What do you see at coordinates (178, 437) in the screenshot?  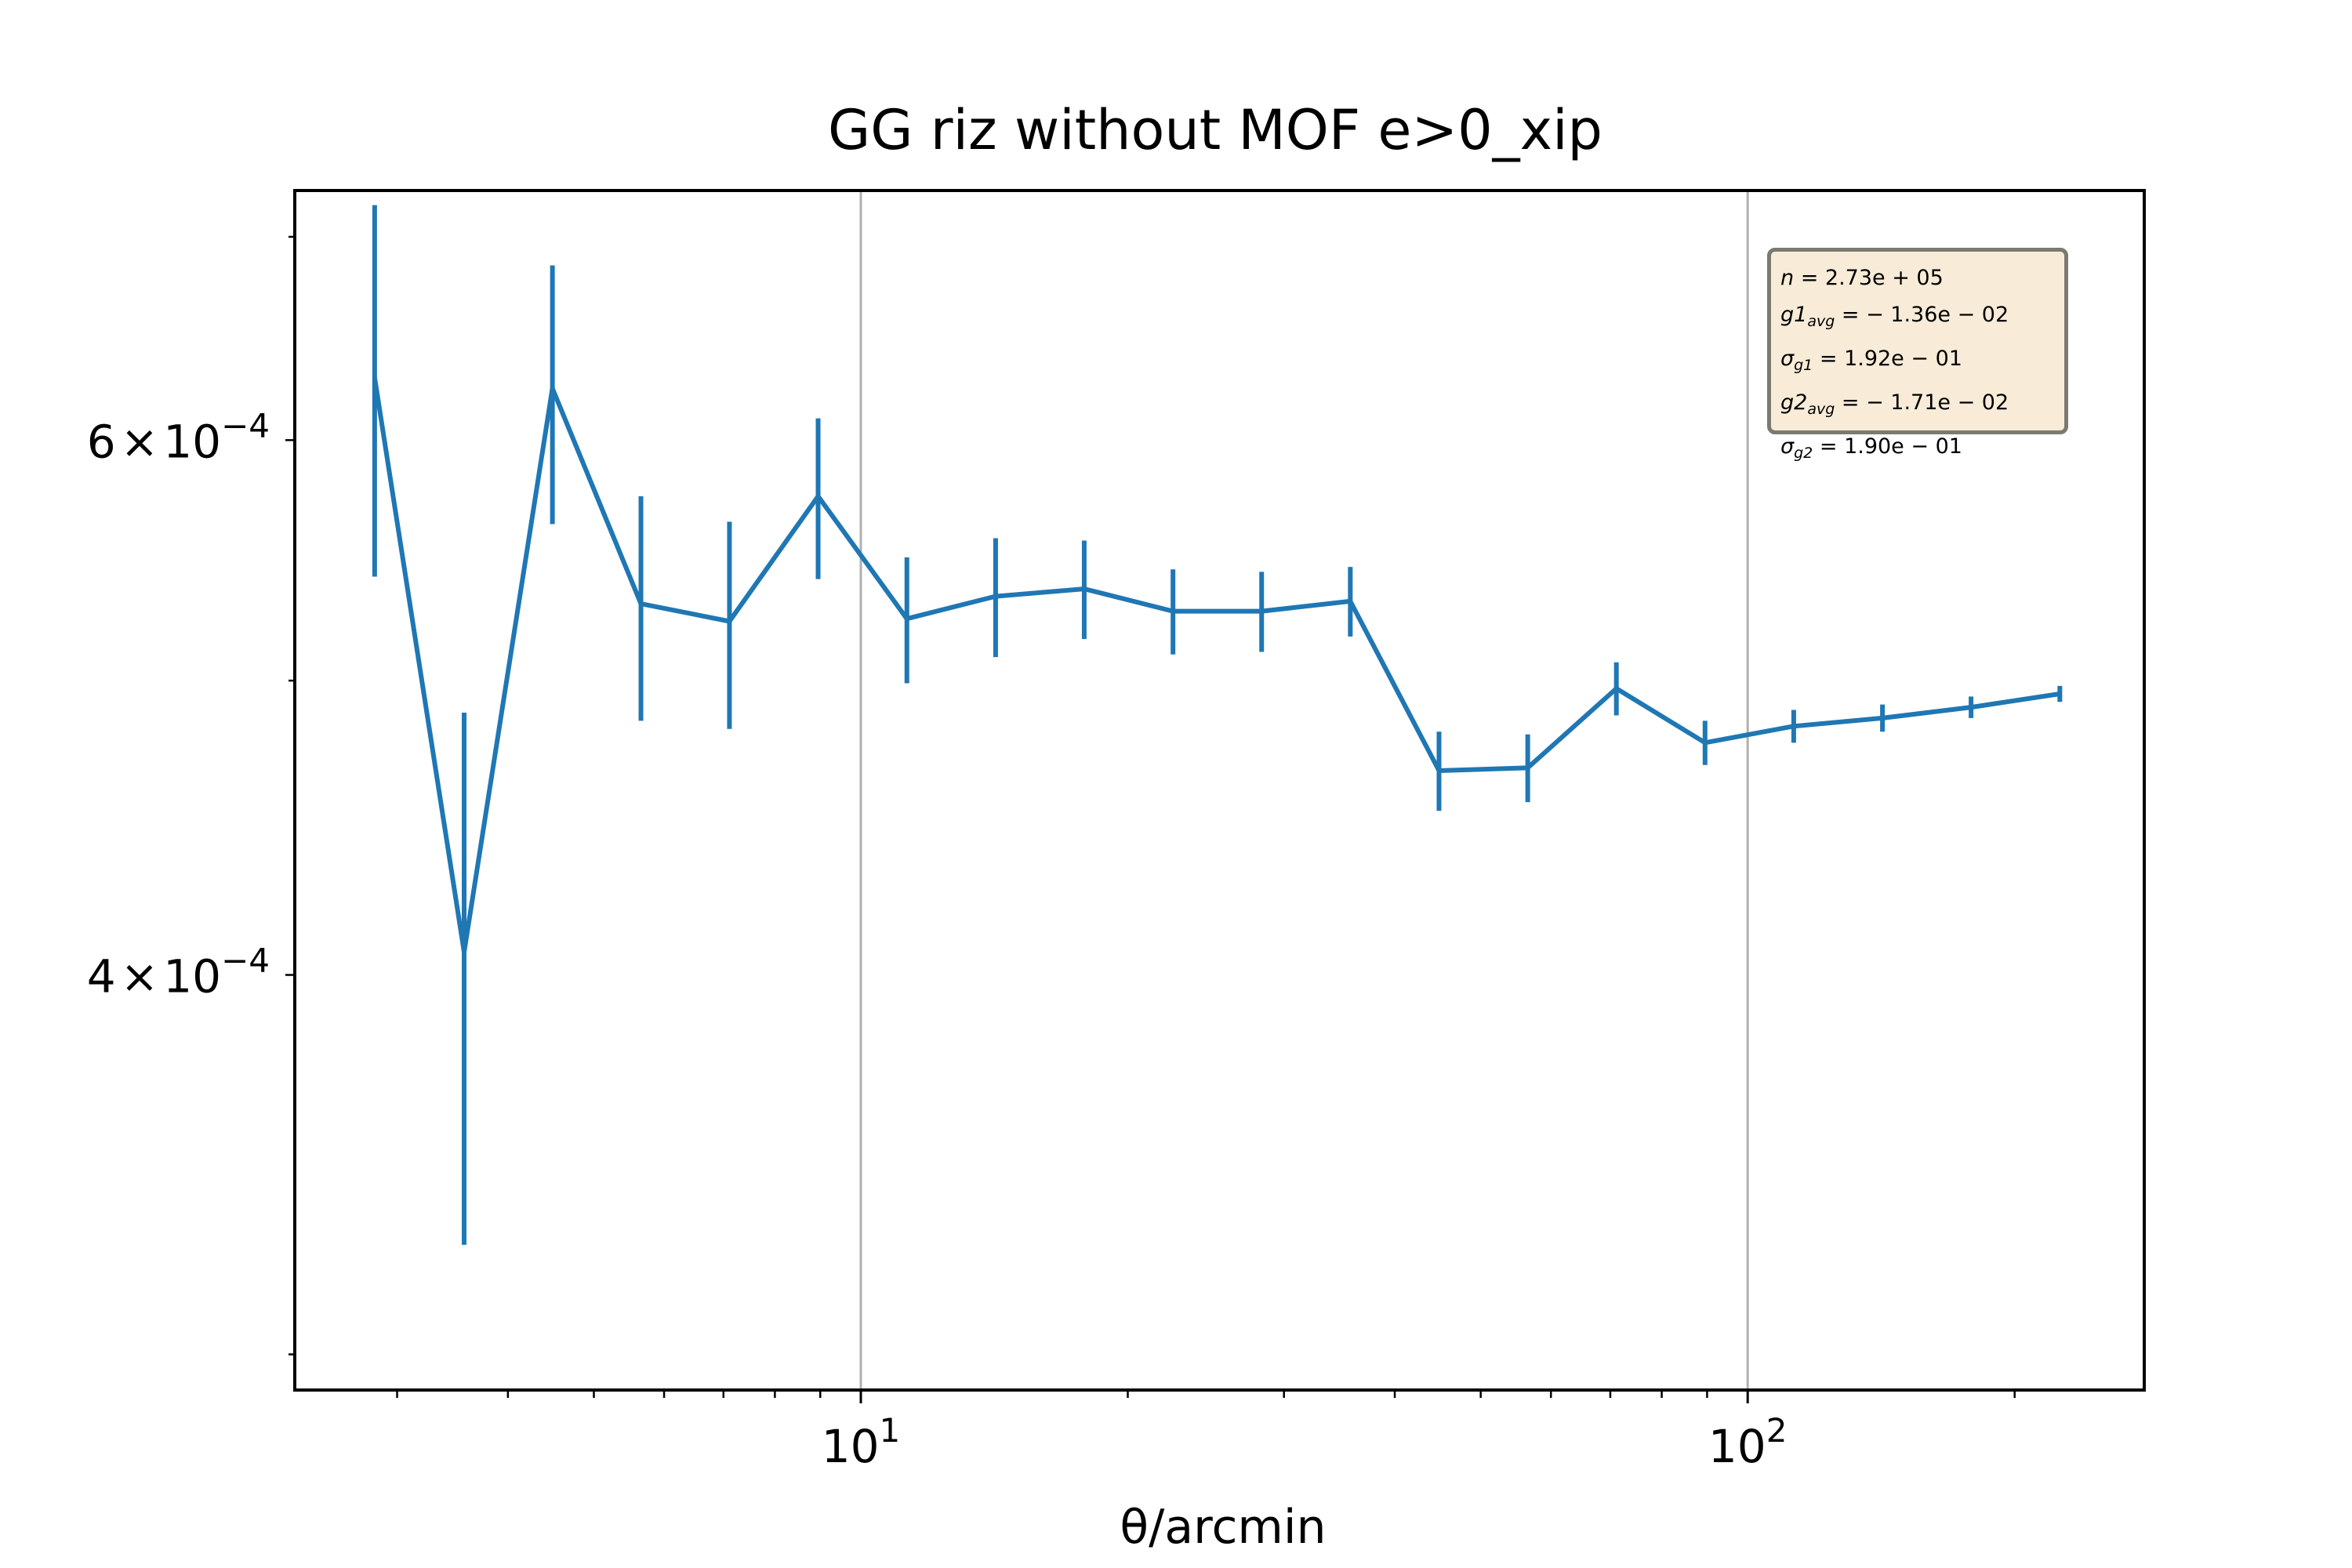 I see `y-tick-label: 6 × 10⁻⁴` at bounding box center [178, 437].